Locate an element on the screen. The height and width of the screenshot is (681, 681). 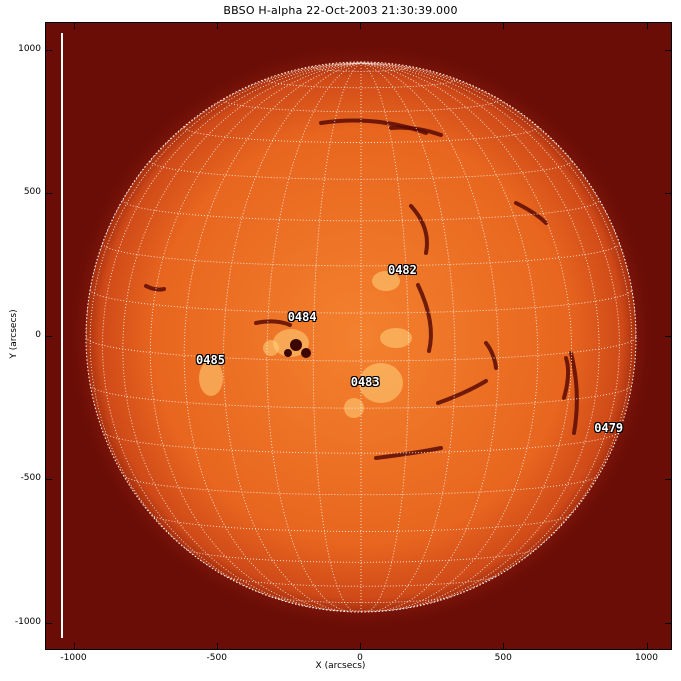
active-region-label: 0482 is located at coordinates (402, 270).